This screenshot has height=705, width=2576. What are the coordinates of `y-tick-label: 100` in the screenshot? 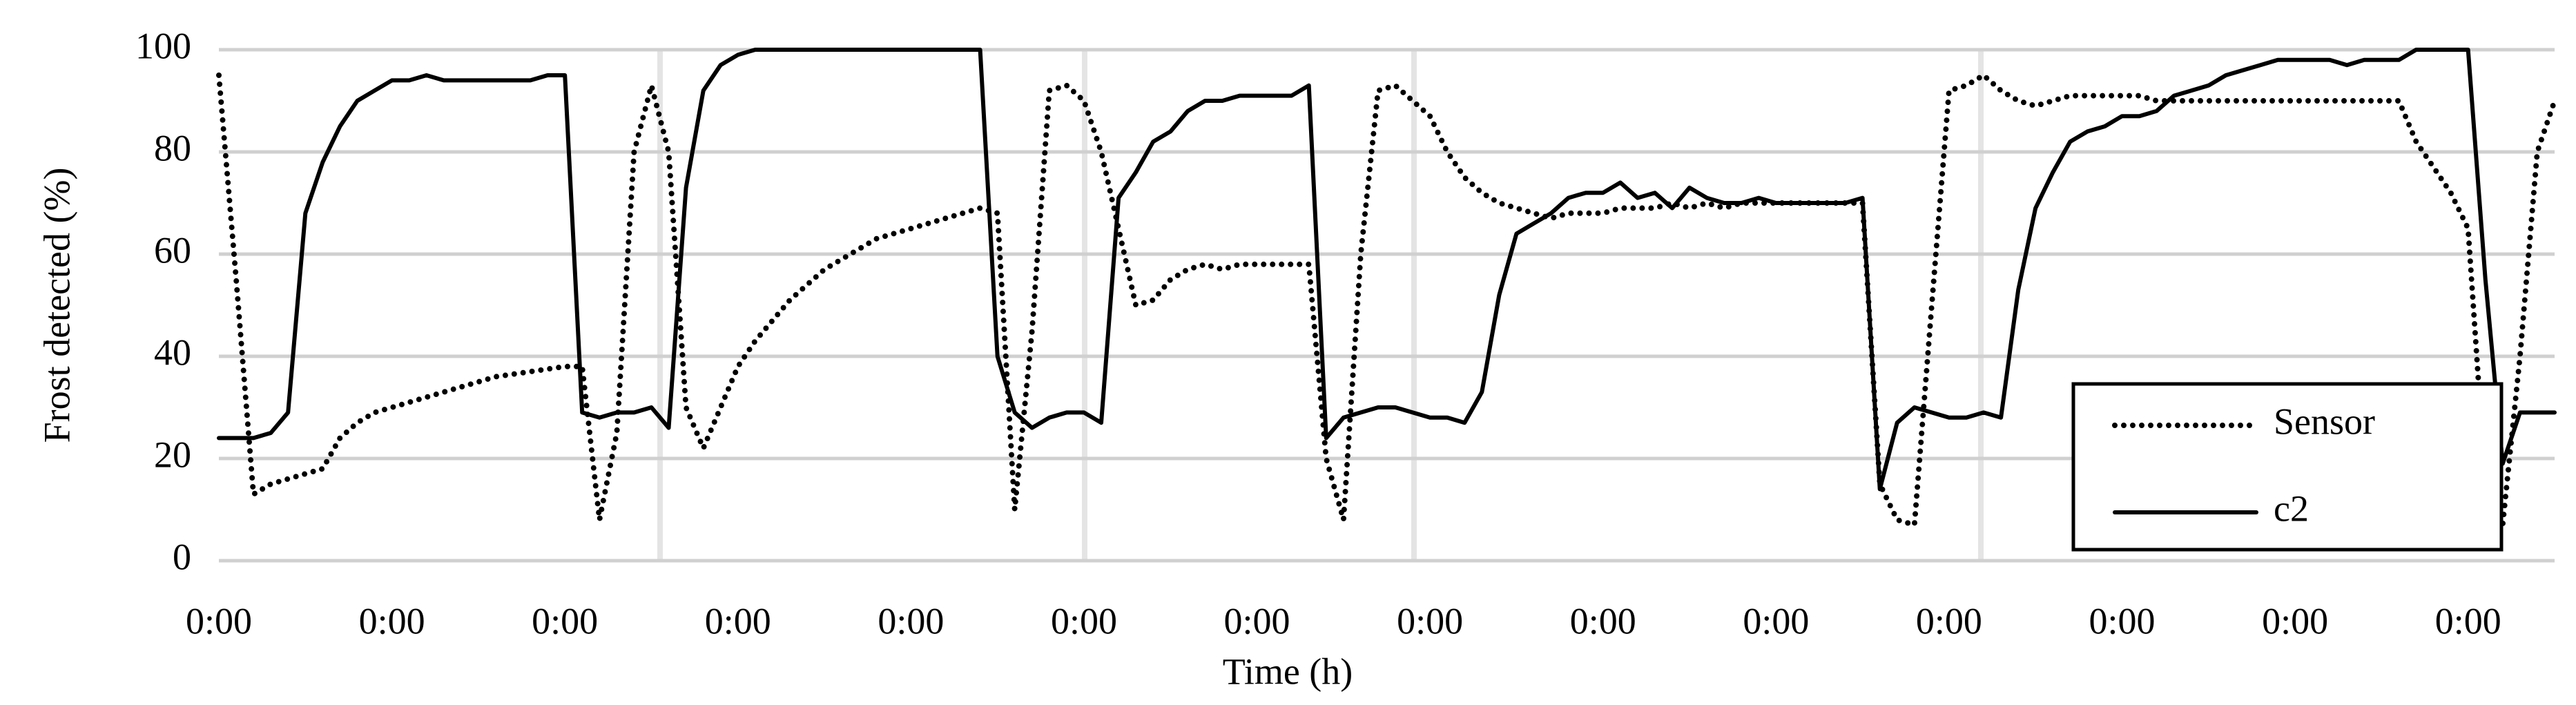 It's located at (163, 45).